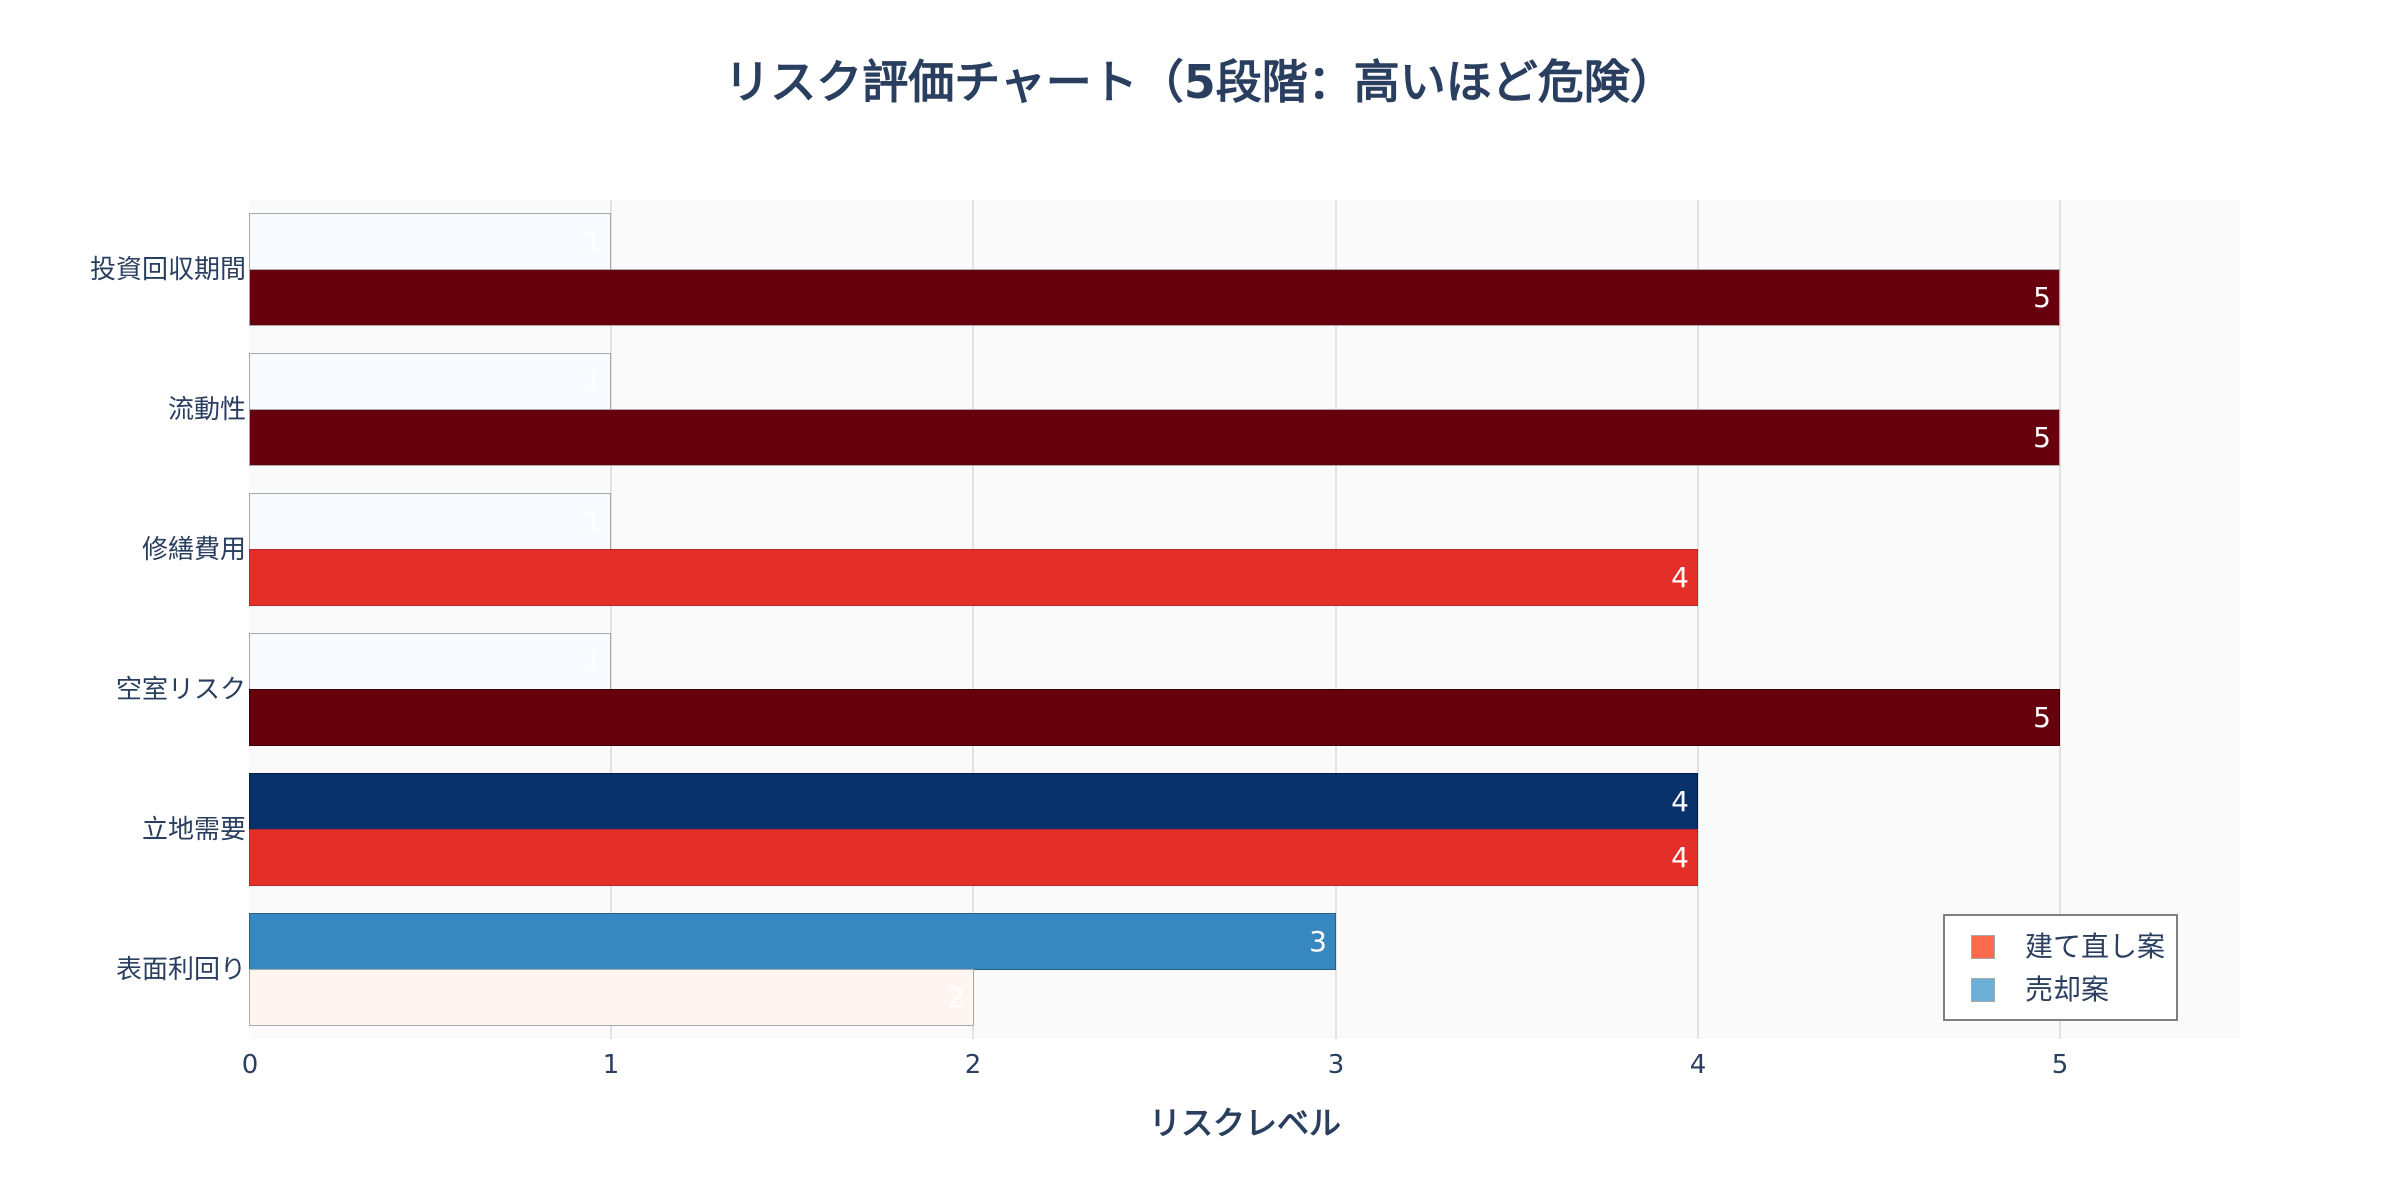  Describe the element at coordinates (2095, 946) in the screenshot. I see `legend-label-rebuild: 建て直し案` at that location.